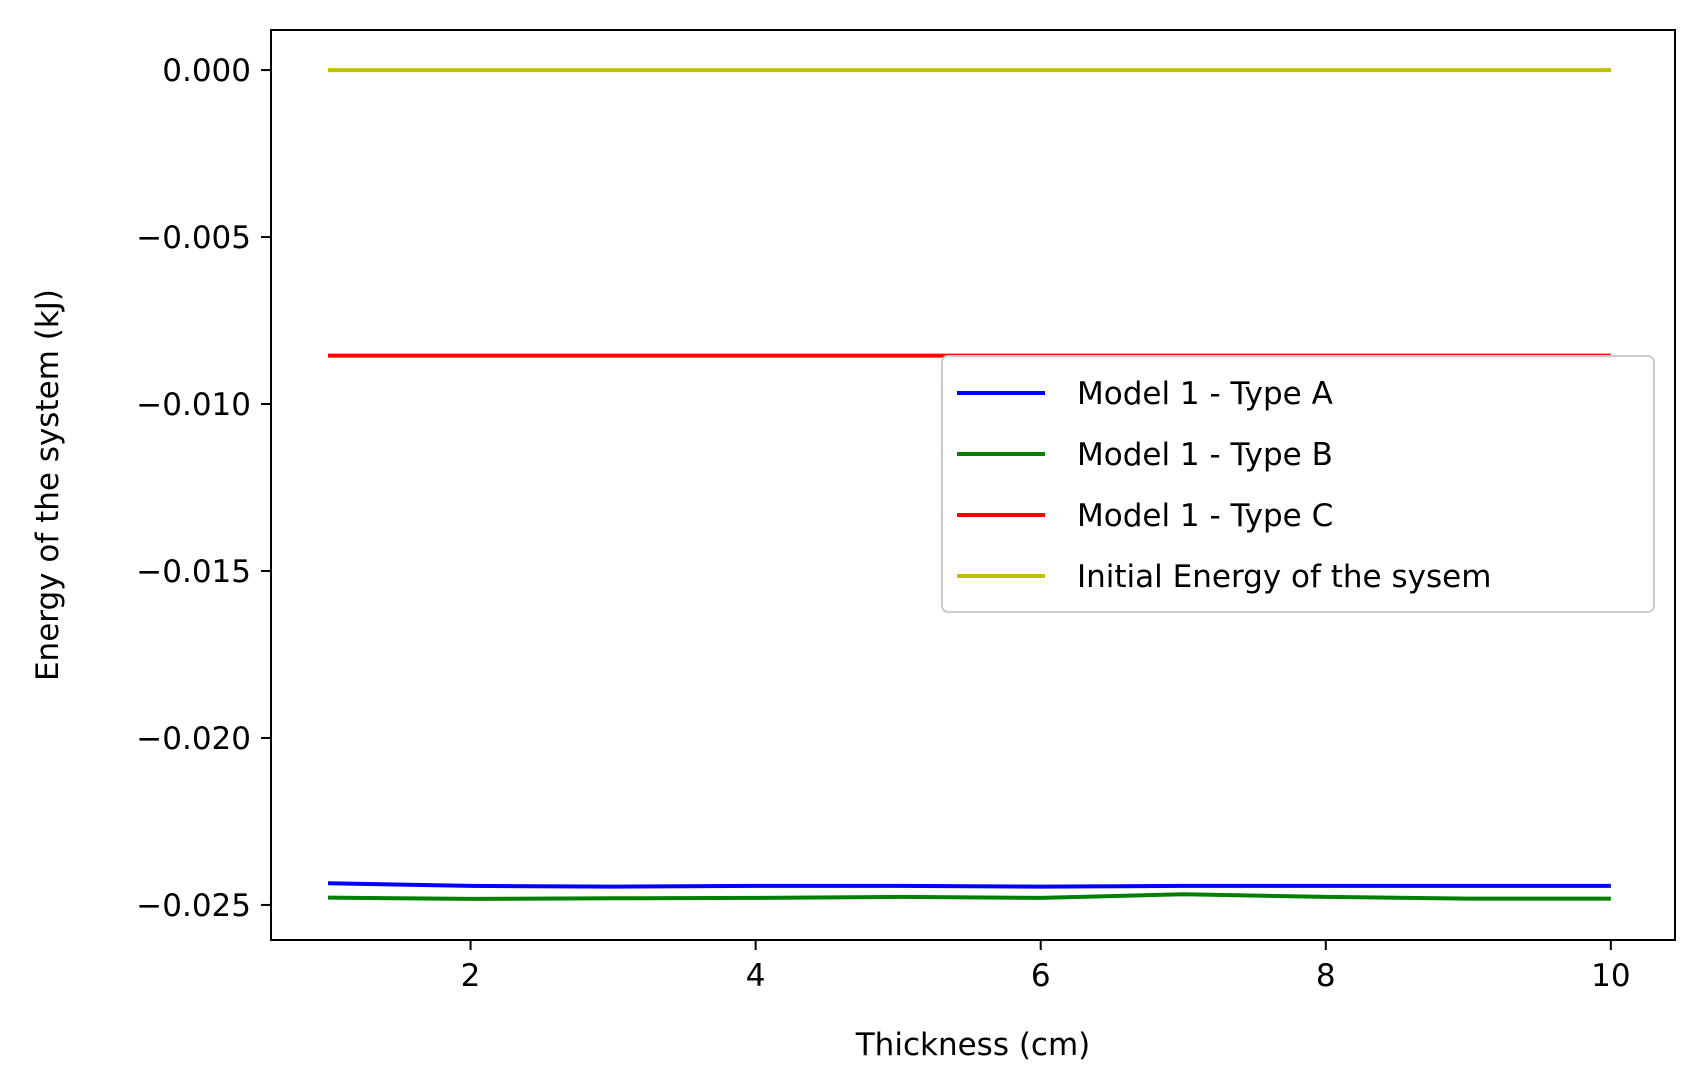  What do you see at coordinates (206, 71) in the screenshot?
I see `y-tick-label: 0.000` at bounding box center [206, 71].